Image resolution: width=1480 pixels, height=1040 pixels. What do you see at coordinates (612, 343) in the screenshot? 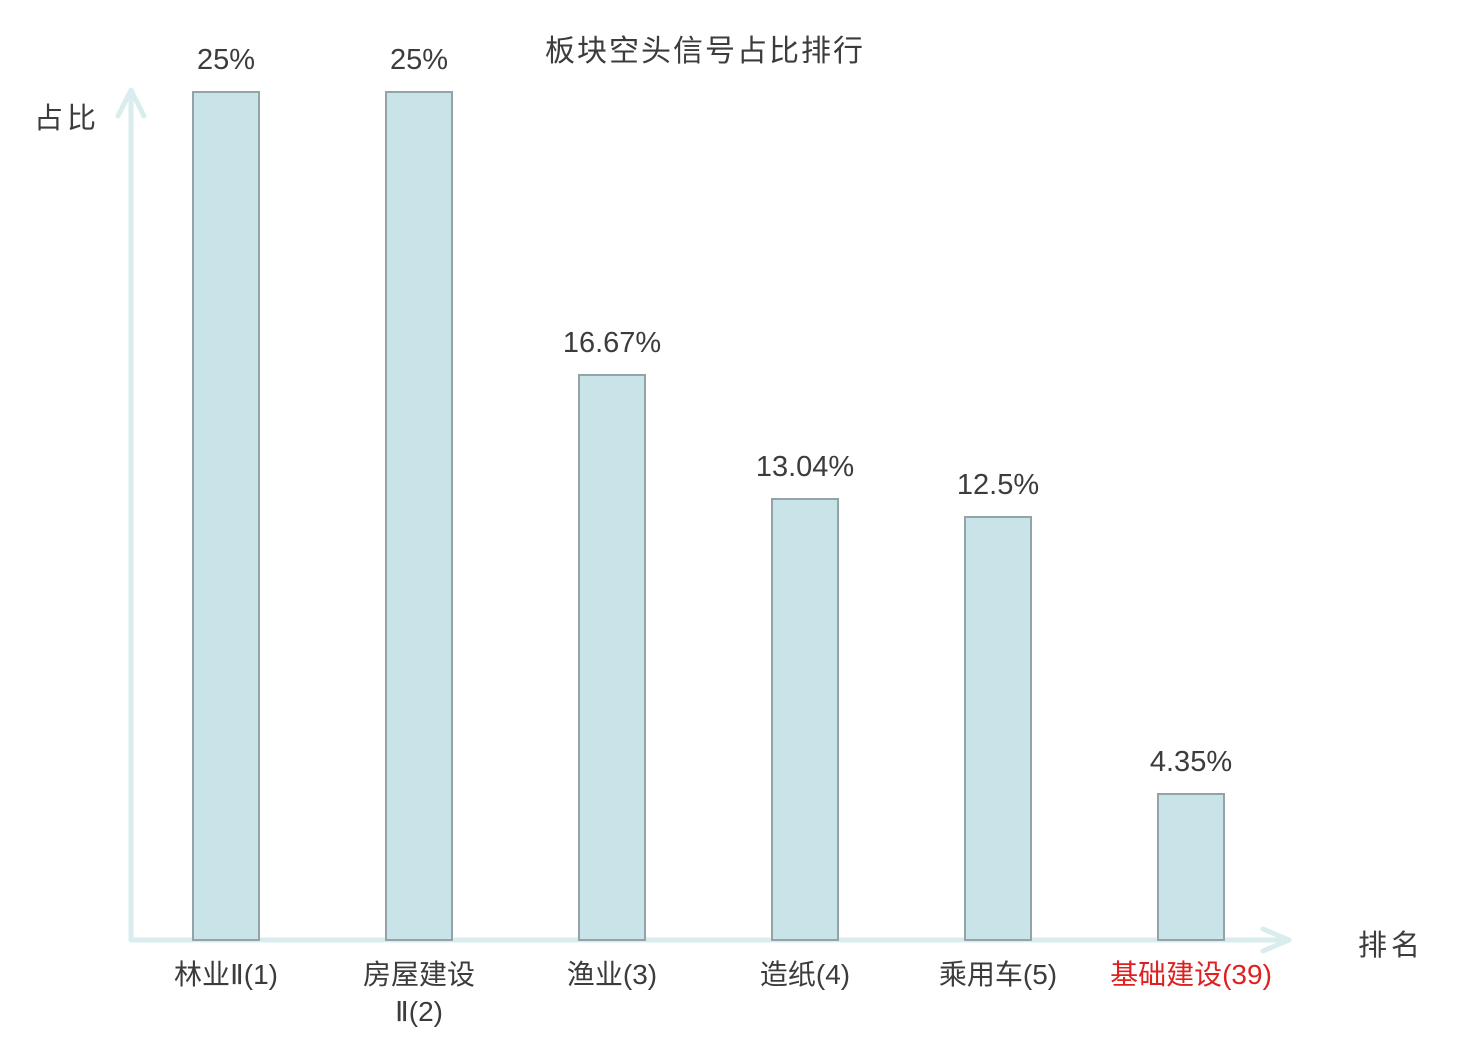
I see `bar-value-label: 16.67%` at bounding box center [612, 343].